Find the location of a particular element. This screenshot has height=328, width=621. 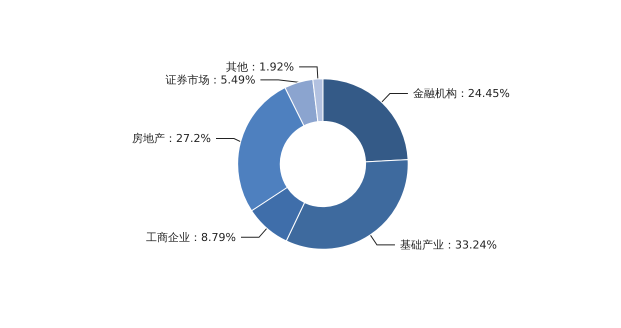

slice-label: 其他：1.92% is located at coordinates (260, 67).